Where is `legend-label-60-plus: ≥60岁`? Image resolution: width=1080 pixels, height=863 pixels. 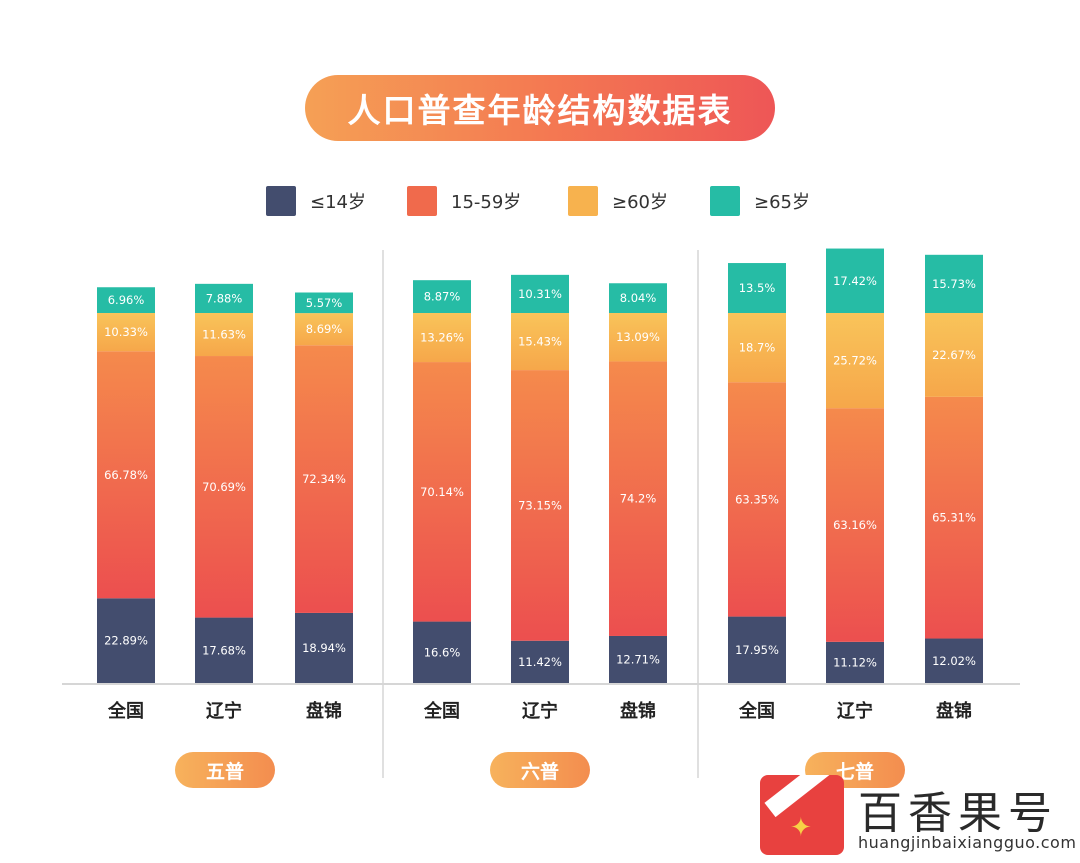 legend-label-60-plus: ≥60岁 is located at coordinates (640, 202).